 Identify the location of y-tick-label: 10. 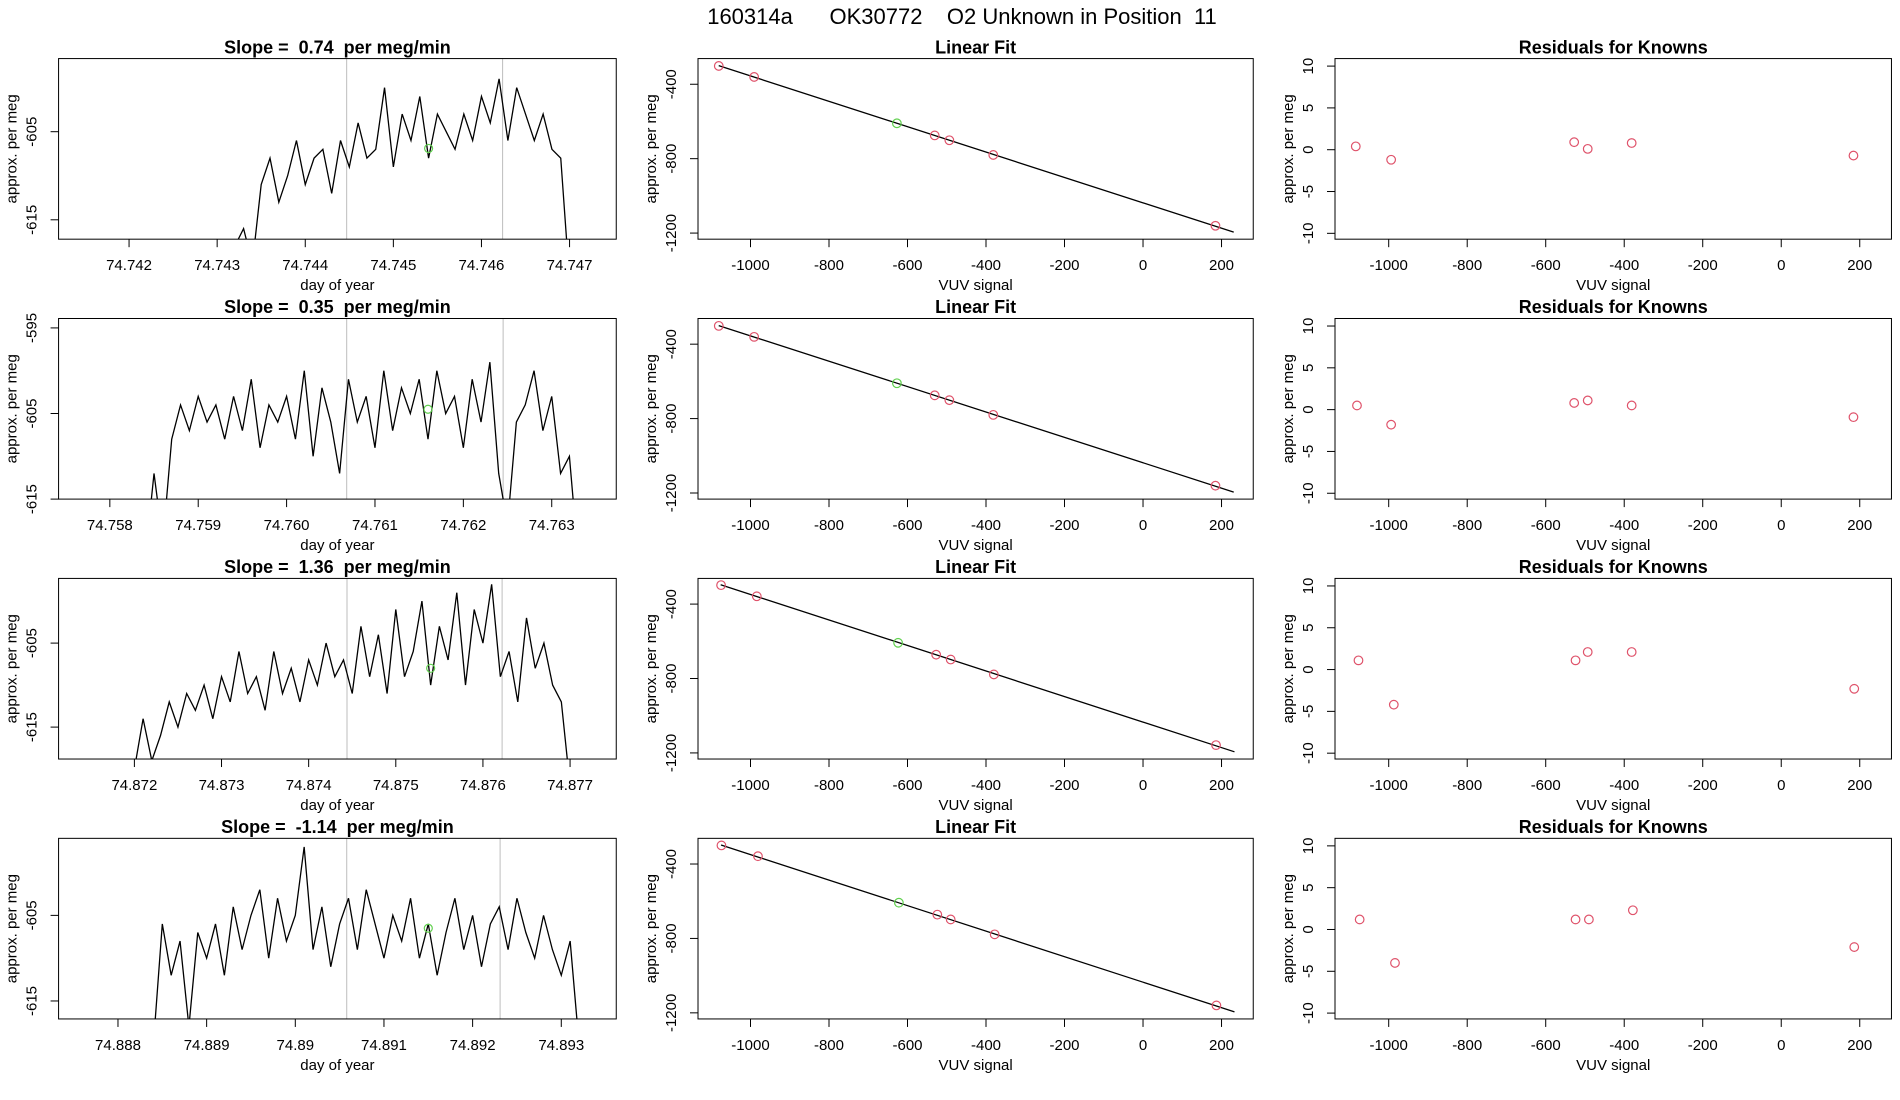
(1308, 66).